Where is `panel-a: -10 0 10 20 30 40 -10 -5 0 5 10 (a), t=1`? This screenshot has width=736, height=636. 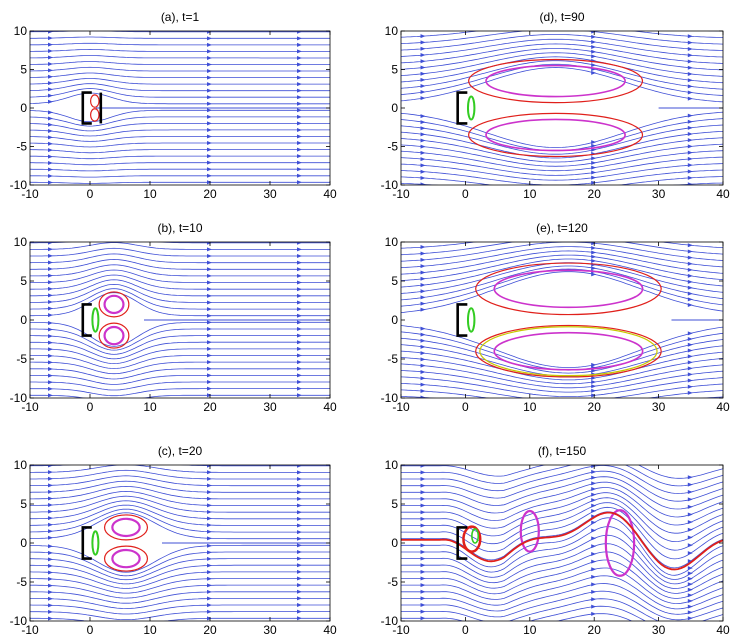 panel-a: -10 0 10 20 30 40 -10 -5 0 5 10 (a), t=1 is located at coordinates (173, 105).